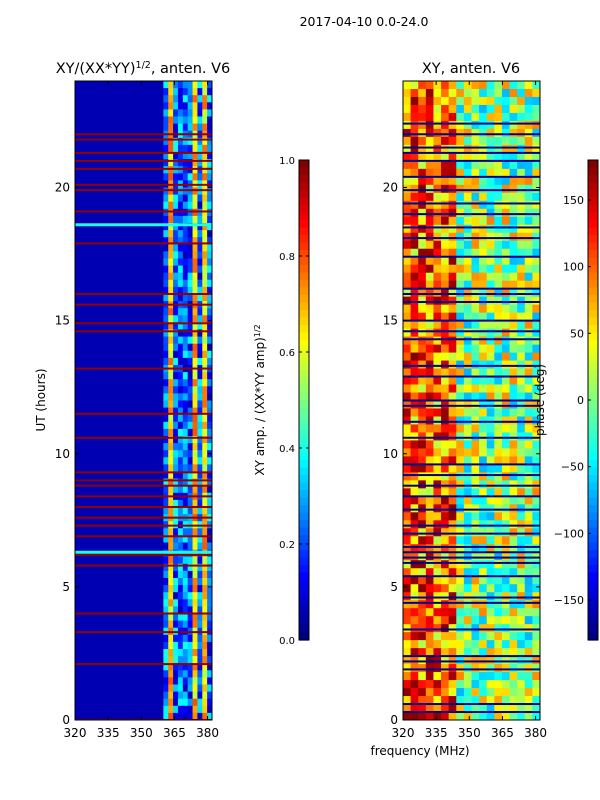 The image size is (600, 800). I want to click on left-colorbar-swatch, so click(304, 291).